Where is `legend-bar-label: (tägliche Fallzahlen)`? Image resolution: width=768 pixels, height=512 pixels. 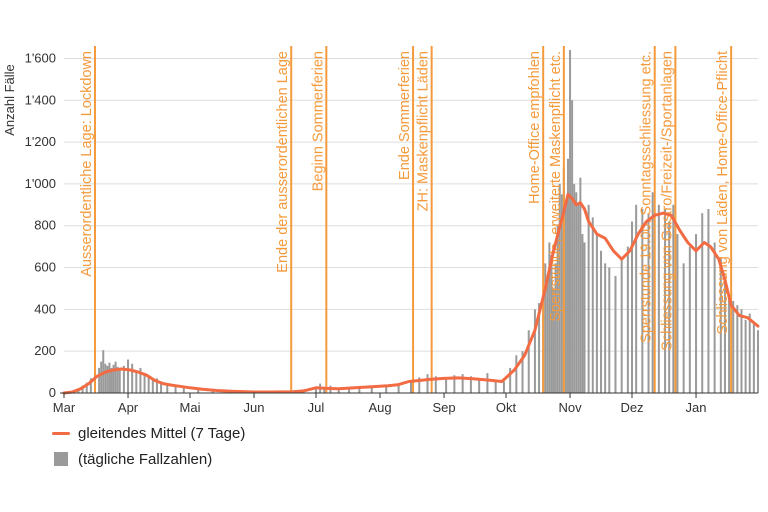
legend-bar-label: (tägliche Fallzahlen) is located at coordinates (145, 459).